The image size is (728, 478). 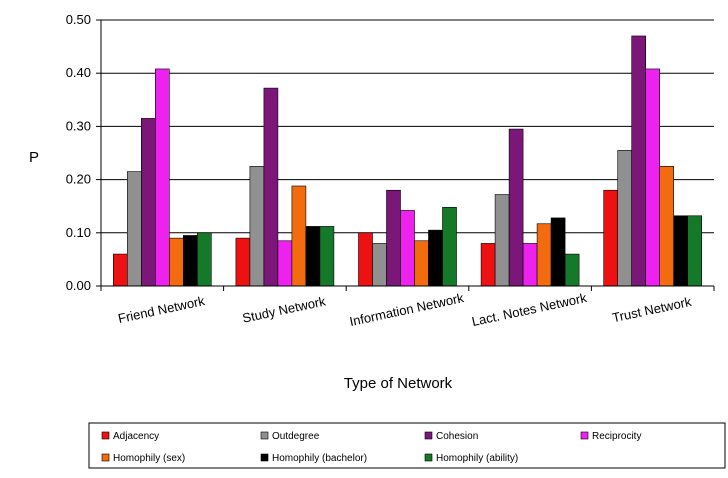 What do you see at coordinates (296, 436) in the screenshot?
I see `legend-label: Outdegree` at bounding box center [296, 436].